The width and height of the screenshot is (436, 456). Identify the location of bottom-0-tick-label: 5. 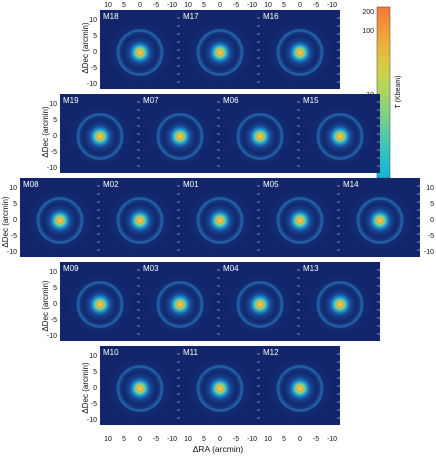
(124, 439).